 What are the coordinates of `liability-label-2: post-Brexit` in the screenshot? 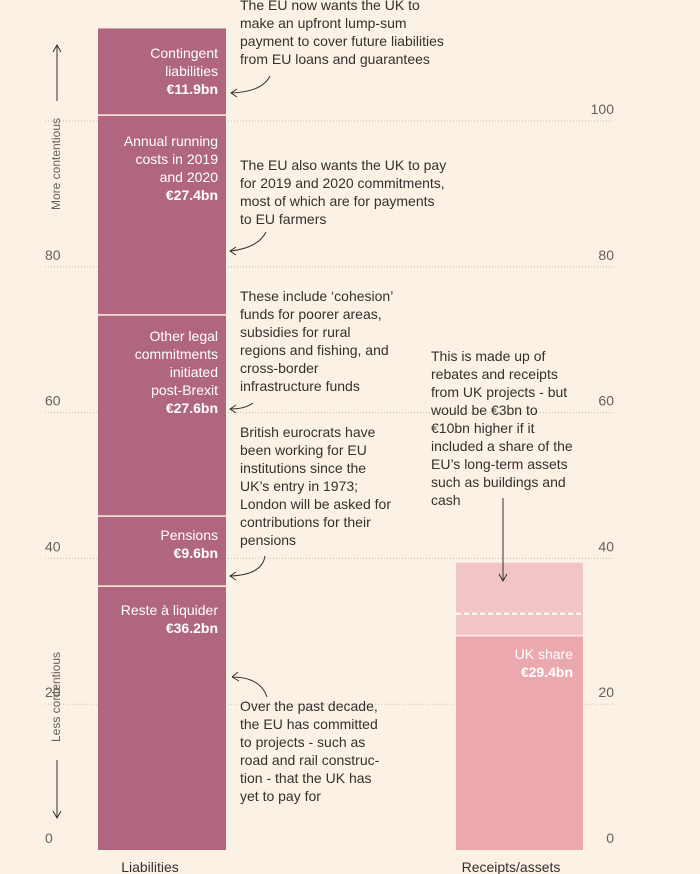 It's located at (184, 390).